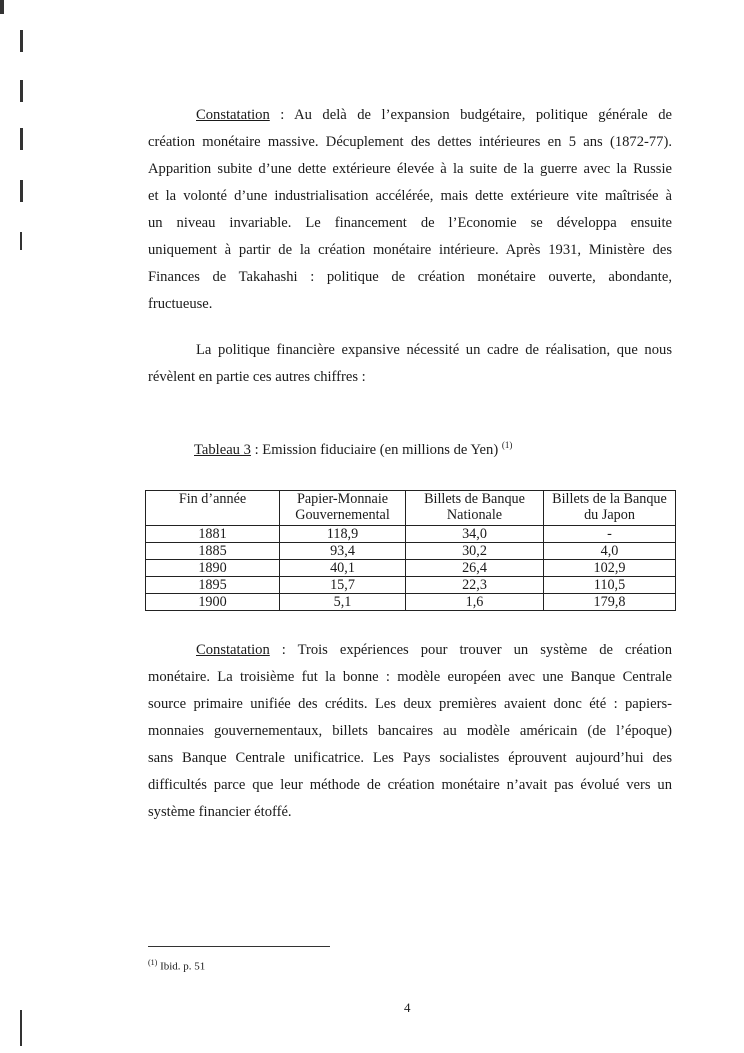 This screenshot has width=744, height=1053. Describe the element at coordinates (410, 677) in the screenshot. I see `text-line: monétaire. La troisième fut la bonne` at that location.